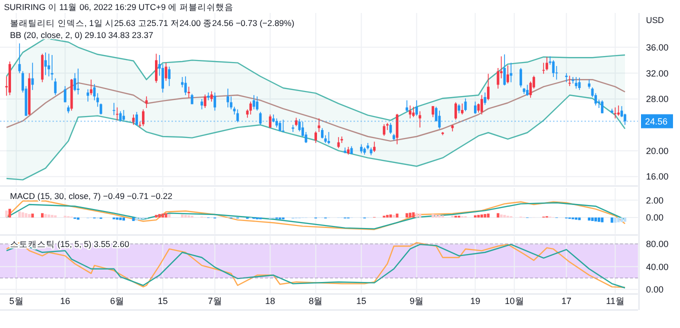  Describe the element at coordinates (65, 301) in the screenshot. I see `x-tick-label: 16` at that location.